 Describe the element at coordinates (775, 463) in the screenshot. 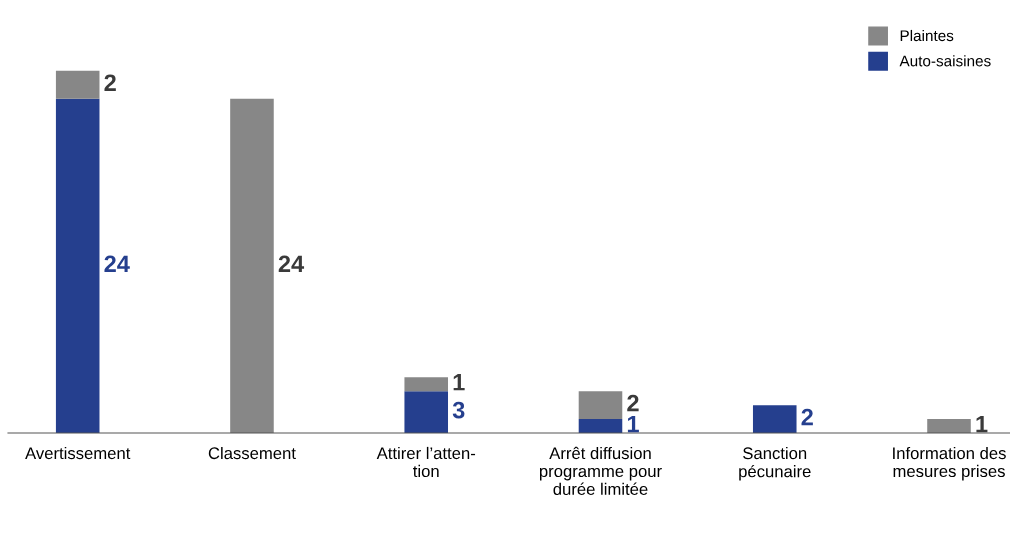

I see `x-tick-label: Sanction pécunaire` at that location.